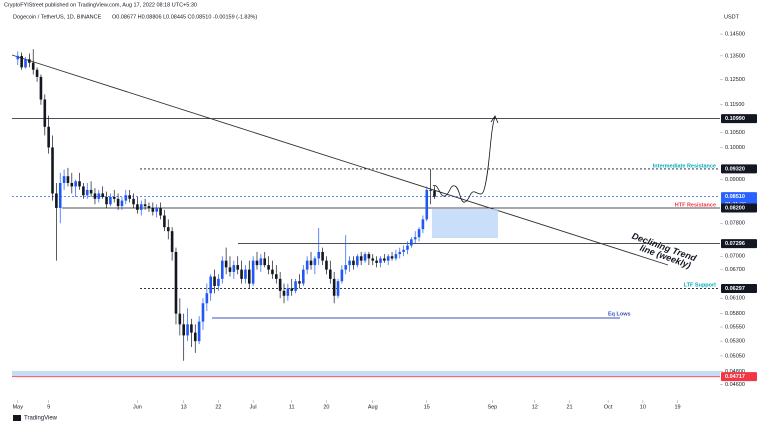 The image size is (758, 430). I want to click on y-tick-label: 0.13500, so click(735, 56).